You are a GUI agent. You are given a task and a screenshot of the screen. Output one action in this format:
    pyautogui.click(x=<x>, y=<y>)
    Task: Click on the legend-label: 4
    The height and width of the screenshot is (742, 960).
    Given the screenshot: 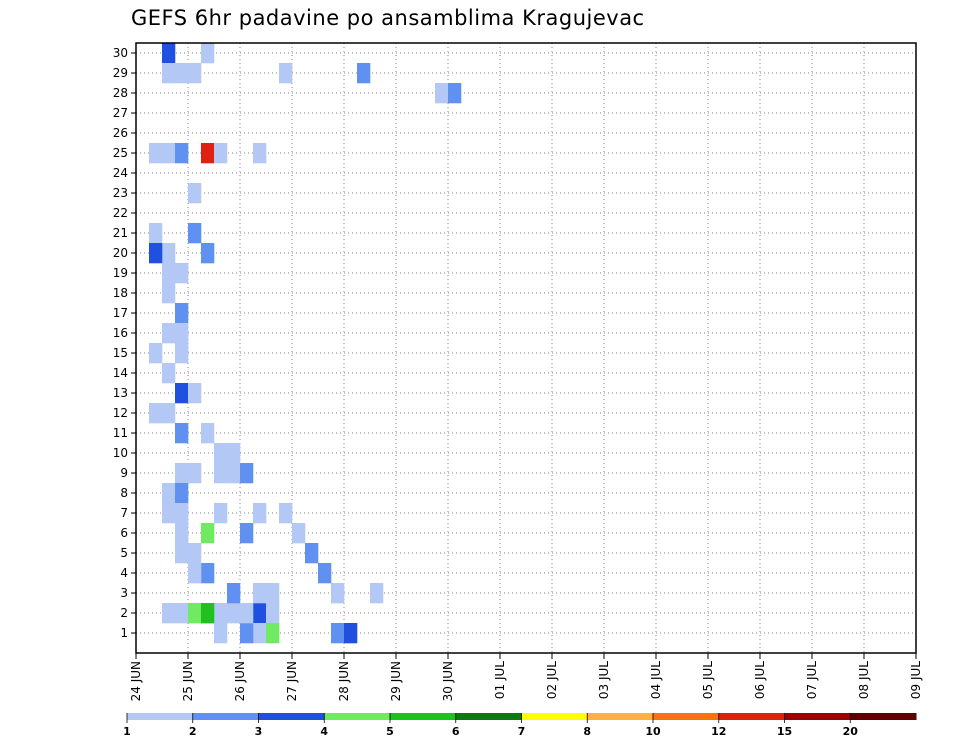 What is the action you would take?
    pyautogui.click(x=324, y=731)
    